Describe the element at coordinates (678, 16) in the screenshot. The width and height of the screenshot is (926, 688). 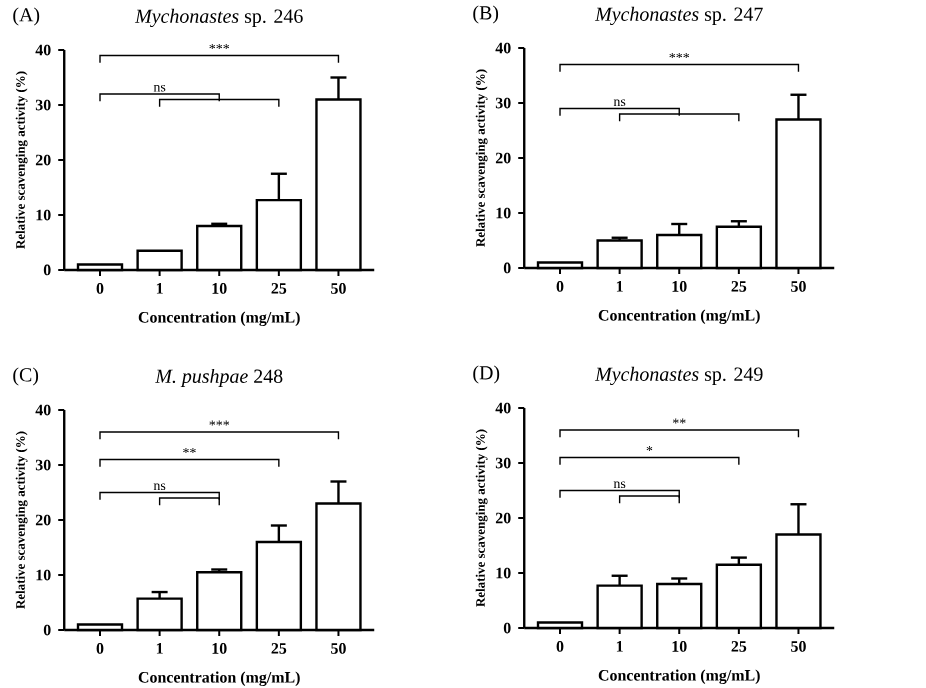
I see `chart-title: Mychonastes sp. 247` at that location.